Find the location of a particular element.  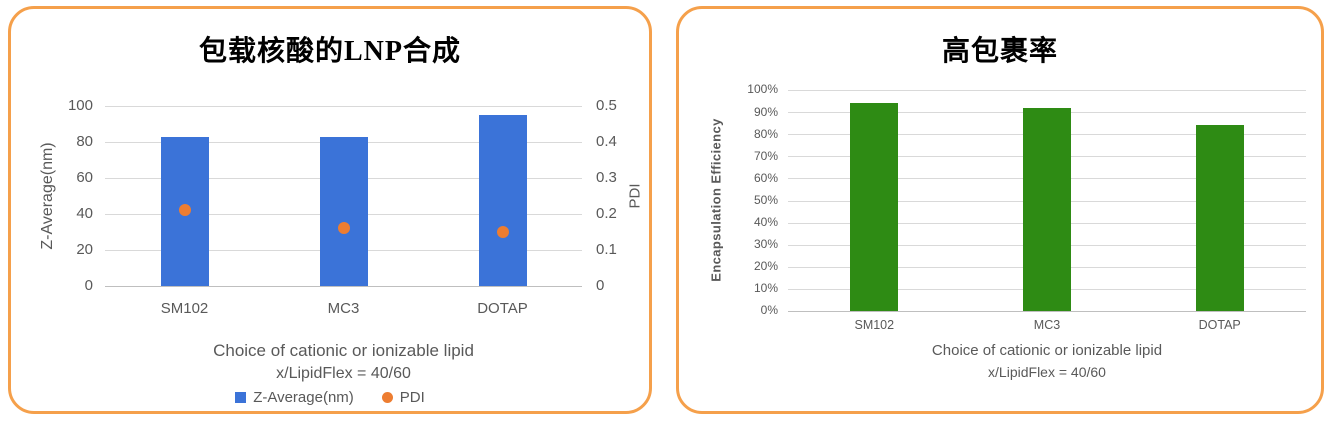

y-axis-tick-label: 20 is located at coordinates (84, 249).